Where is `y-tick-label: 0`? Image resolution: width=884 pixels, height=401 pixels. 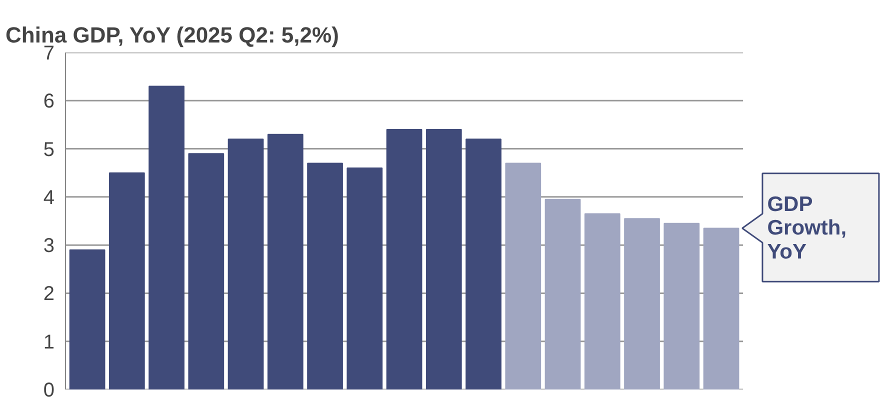 y-tick-label: 0 is located at coordinates (48, 390).